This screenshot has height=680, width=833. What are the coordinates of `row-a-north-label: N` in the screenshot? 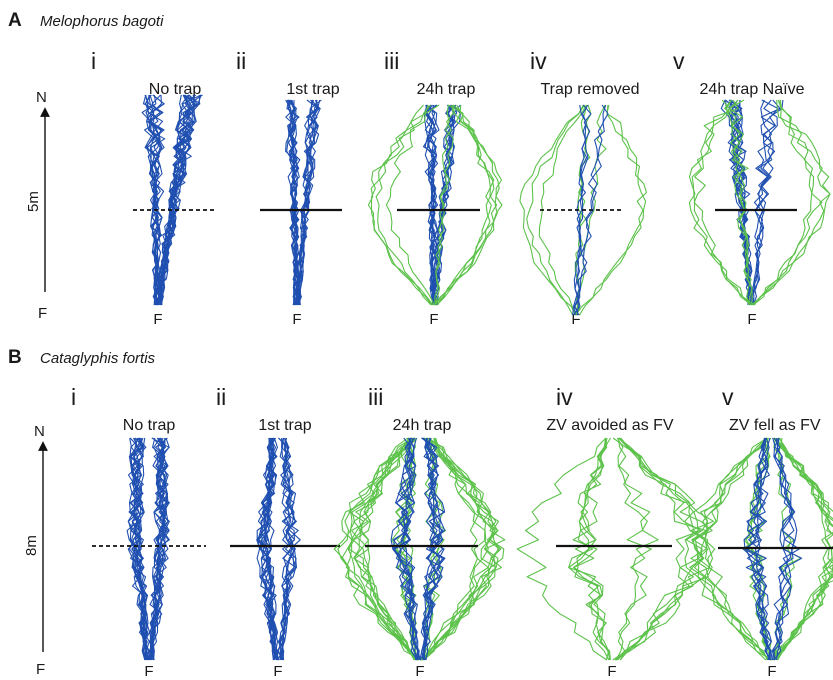 It's located at (41, 97).